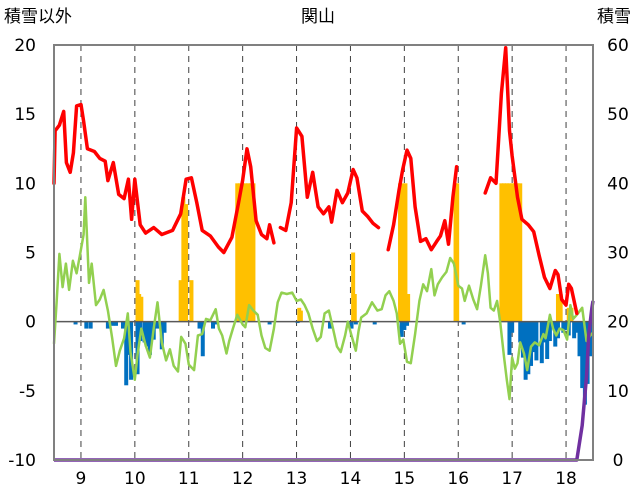 This screenshot has width=636, height=501. Describe the element at coordinates (318, 17) in the screenshot. I see `chart-title: 関山` at that location.